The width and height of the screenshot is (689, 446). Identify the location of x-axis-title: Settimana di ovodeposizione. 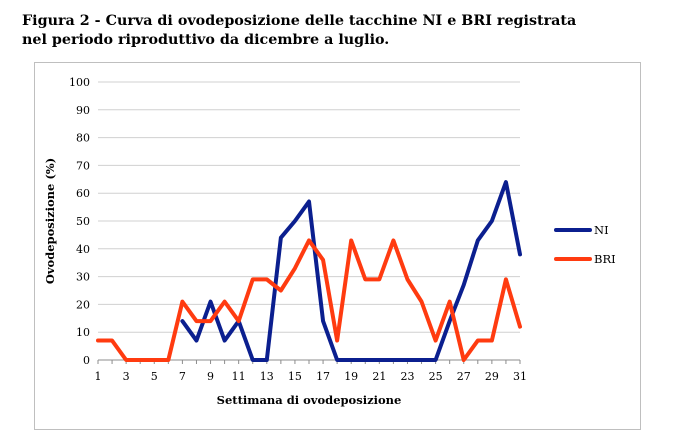
(309, 400).